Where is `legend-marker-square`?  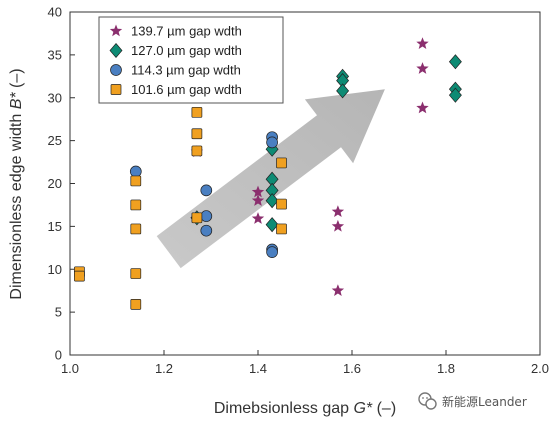 legend-marker-square is located at coordinates (116, 89).